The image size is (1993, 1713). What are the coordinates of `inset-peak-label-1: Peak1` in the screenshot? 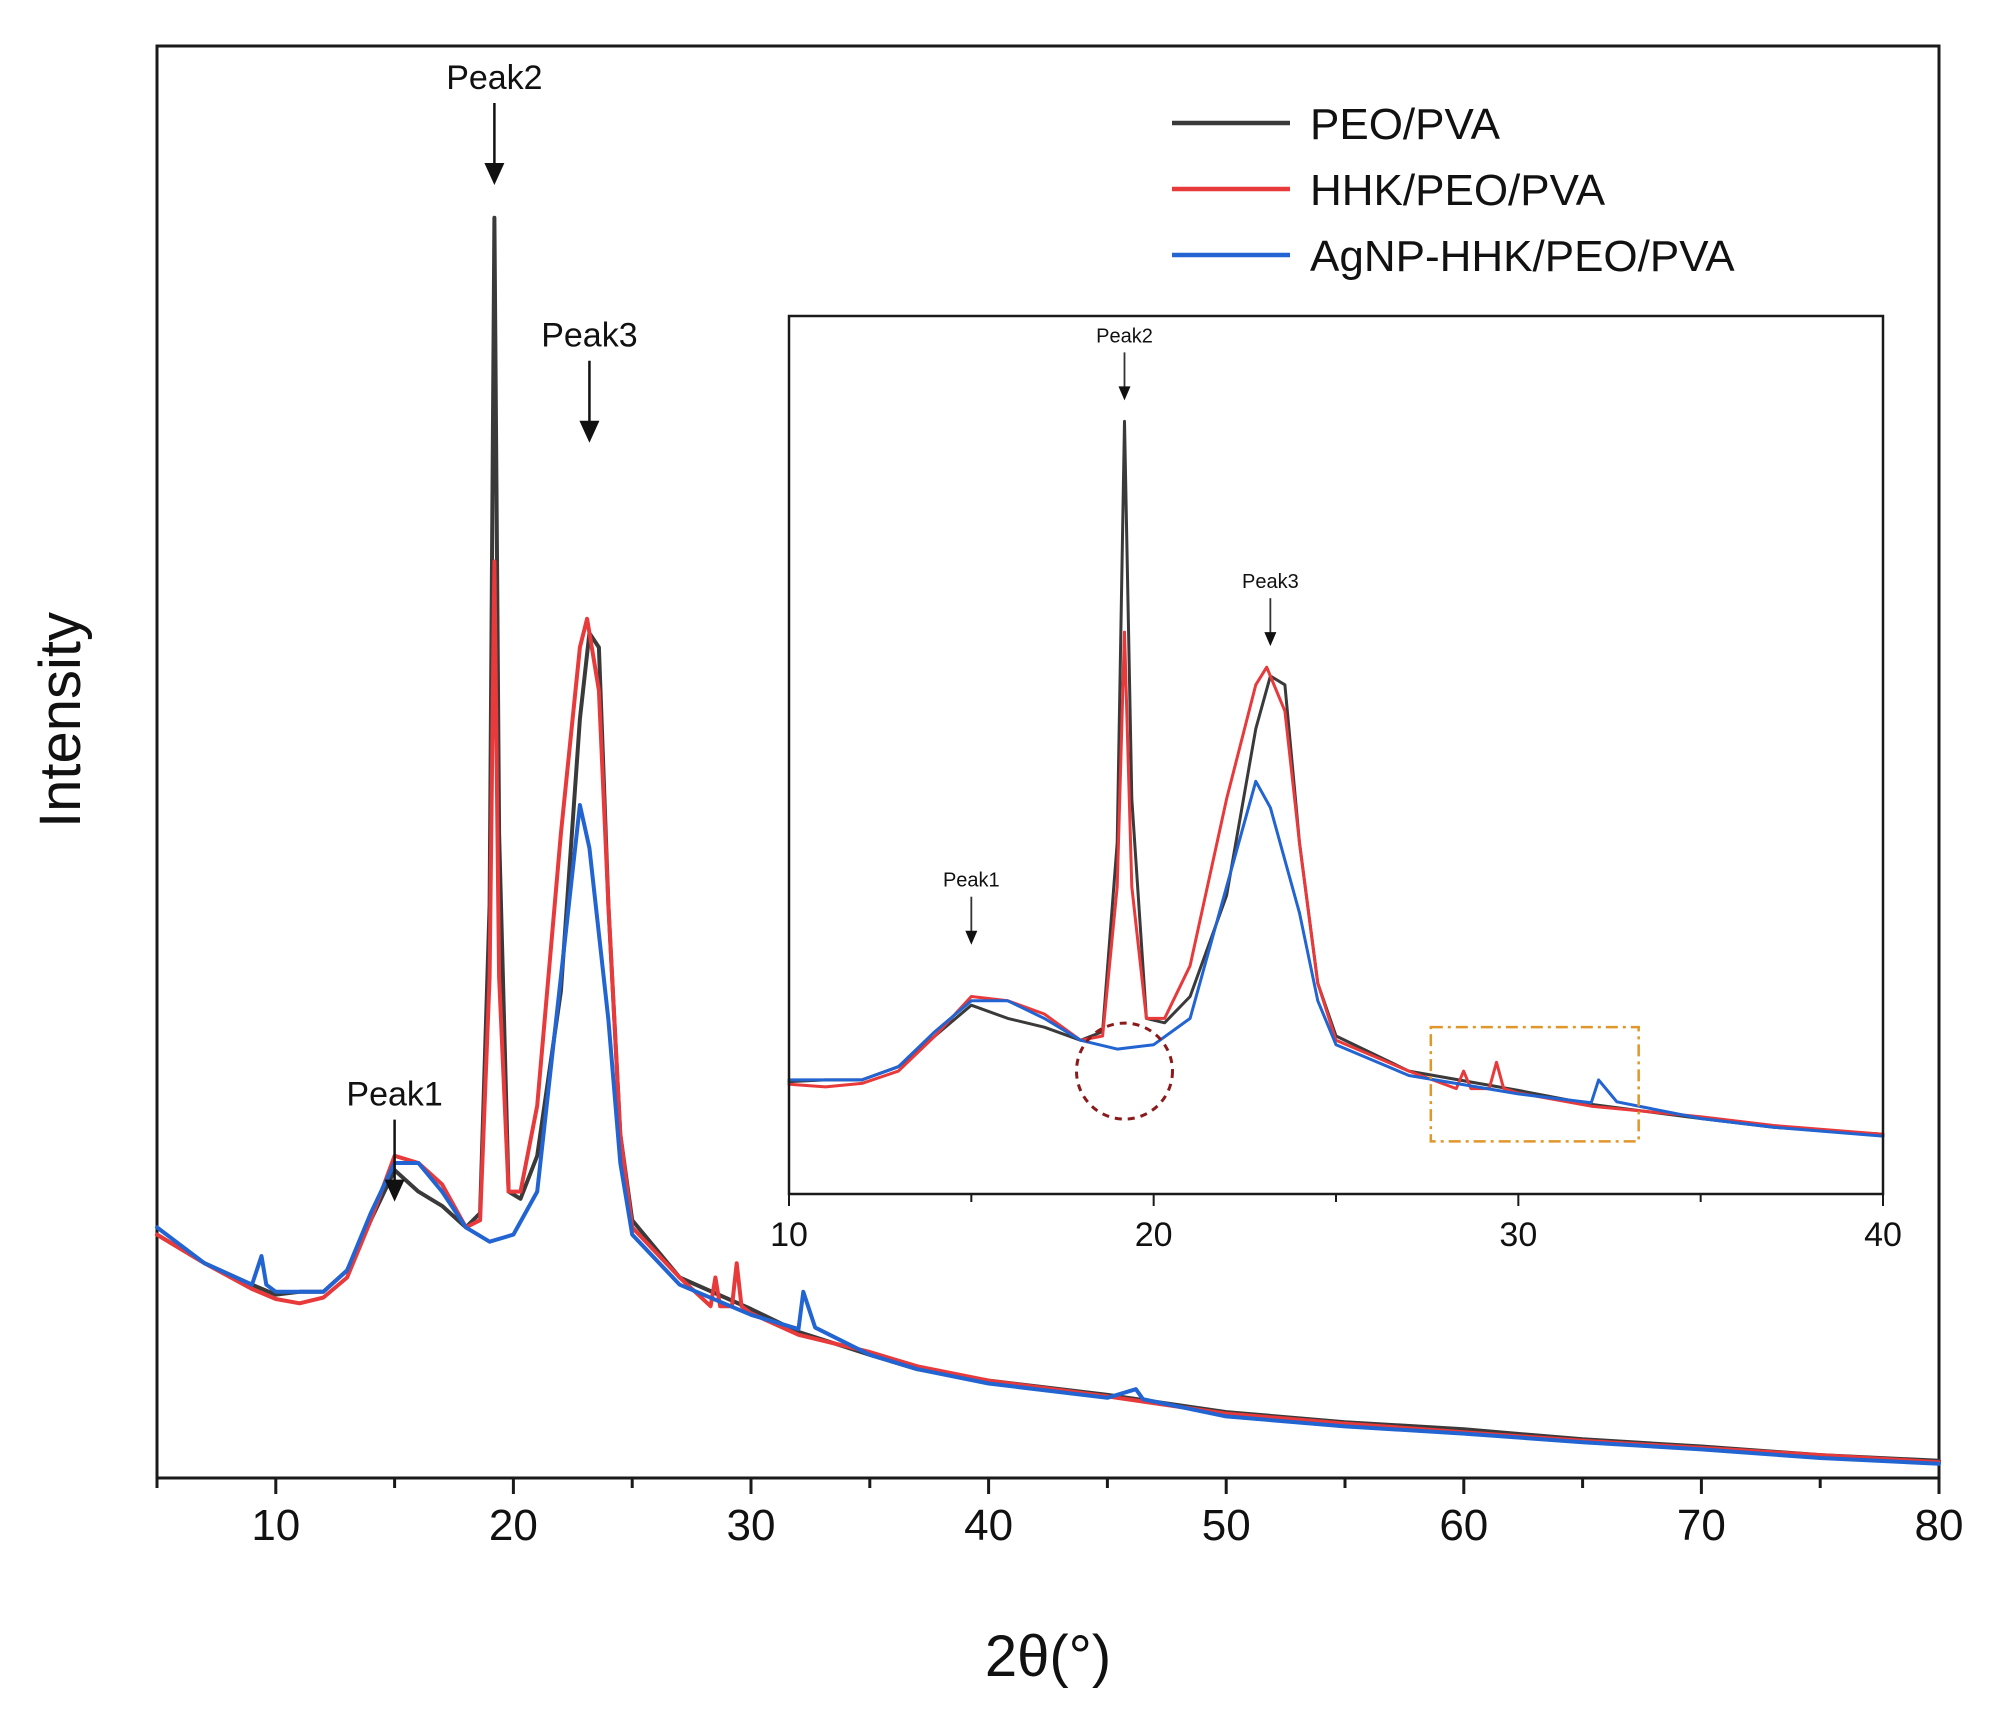 It's located at (971, 881).